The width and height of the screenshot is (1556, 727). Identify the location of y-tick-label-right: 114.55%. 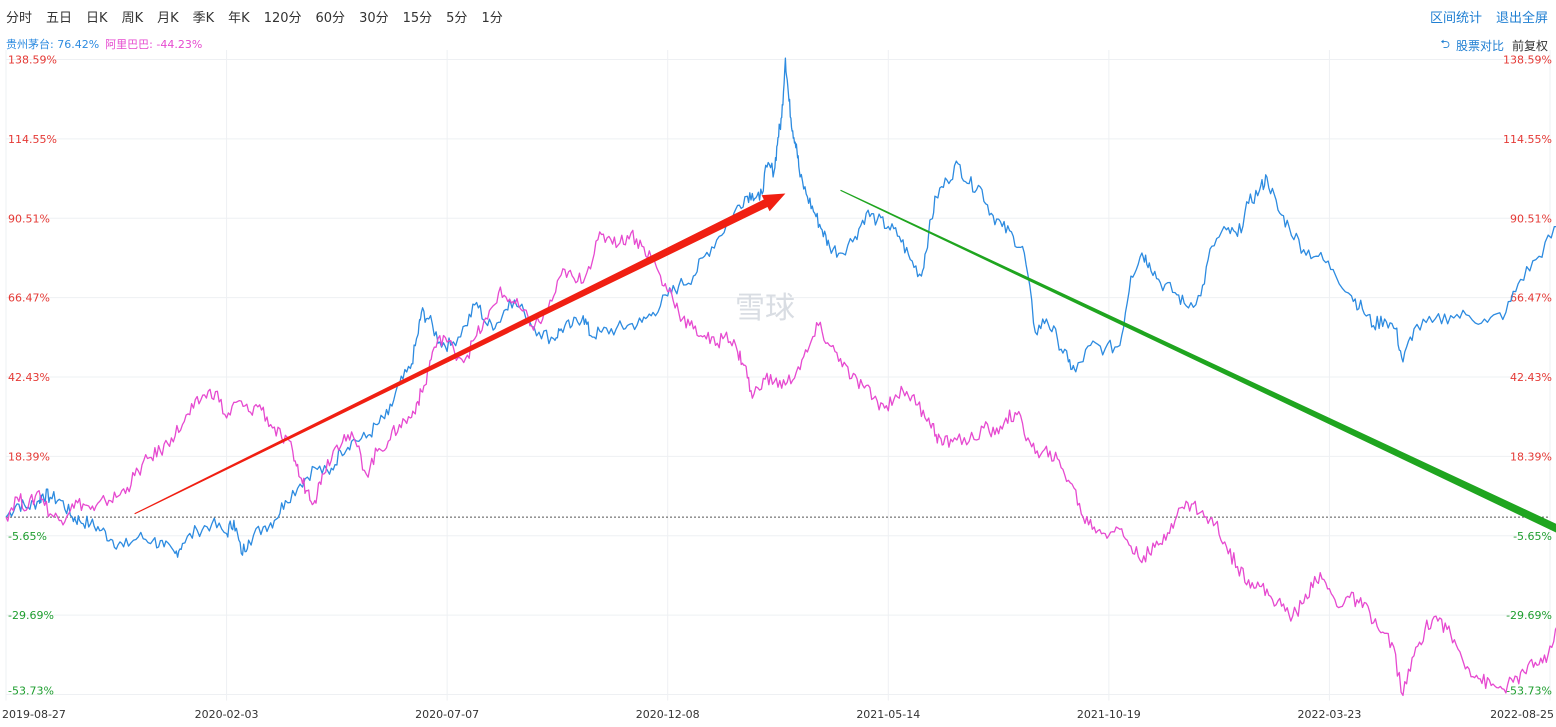
(1527, 139).